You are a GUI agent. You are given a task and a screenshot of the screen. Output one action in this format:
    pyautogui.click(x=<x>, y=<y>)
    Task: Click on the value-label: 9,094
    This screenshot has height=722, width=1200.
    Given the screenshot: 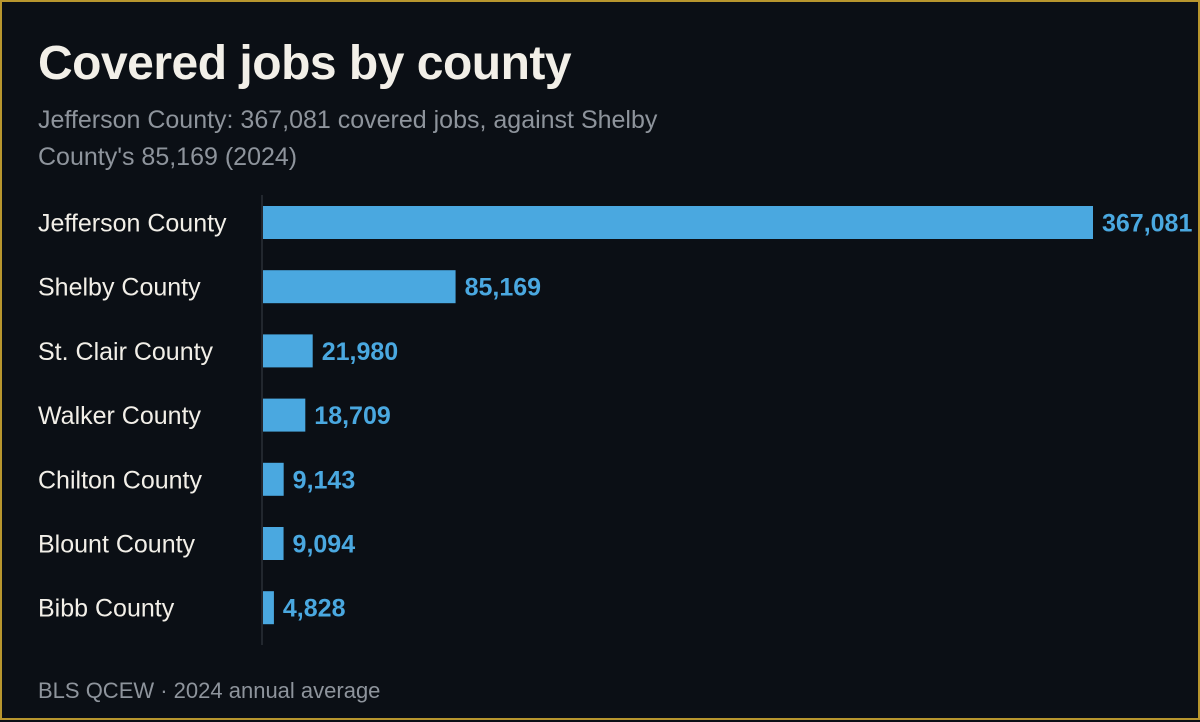 What is the action you would take?
    pyautogui.click(x=324, y=545)
    